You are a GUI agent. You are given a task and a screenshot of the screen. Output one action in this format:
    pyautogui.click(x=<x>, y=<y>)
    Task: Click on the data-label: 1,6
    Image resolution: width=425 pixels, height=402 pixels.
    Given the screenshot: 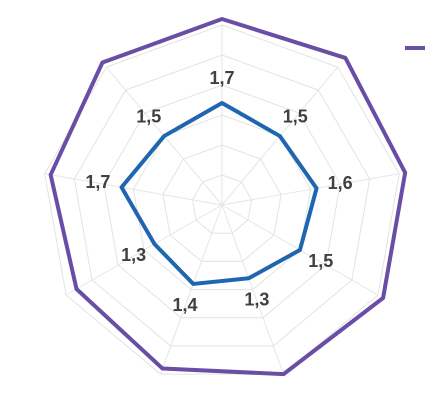 What is the action you would take?
    pyautogui.click(x=340, y=183)
    